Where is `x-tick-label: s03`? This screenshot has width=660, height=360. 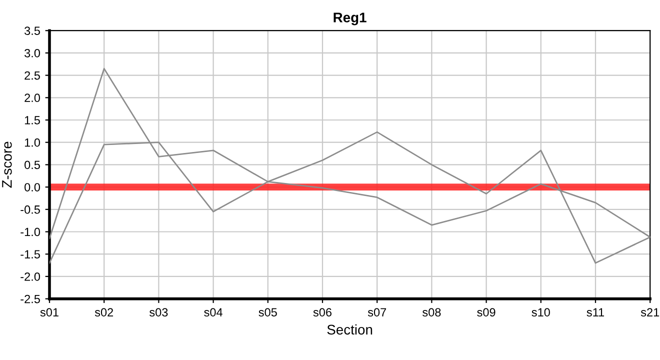 x-tick-label: s03 is located at coordinates (159, 312).